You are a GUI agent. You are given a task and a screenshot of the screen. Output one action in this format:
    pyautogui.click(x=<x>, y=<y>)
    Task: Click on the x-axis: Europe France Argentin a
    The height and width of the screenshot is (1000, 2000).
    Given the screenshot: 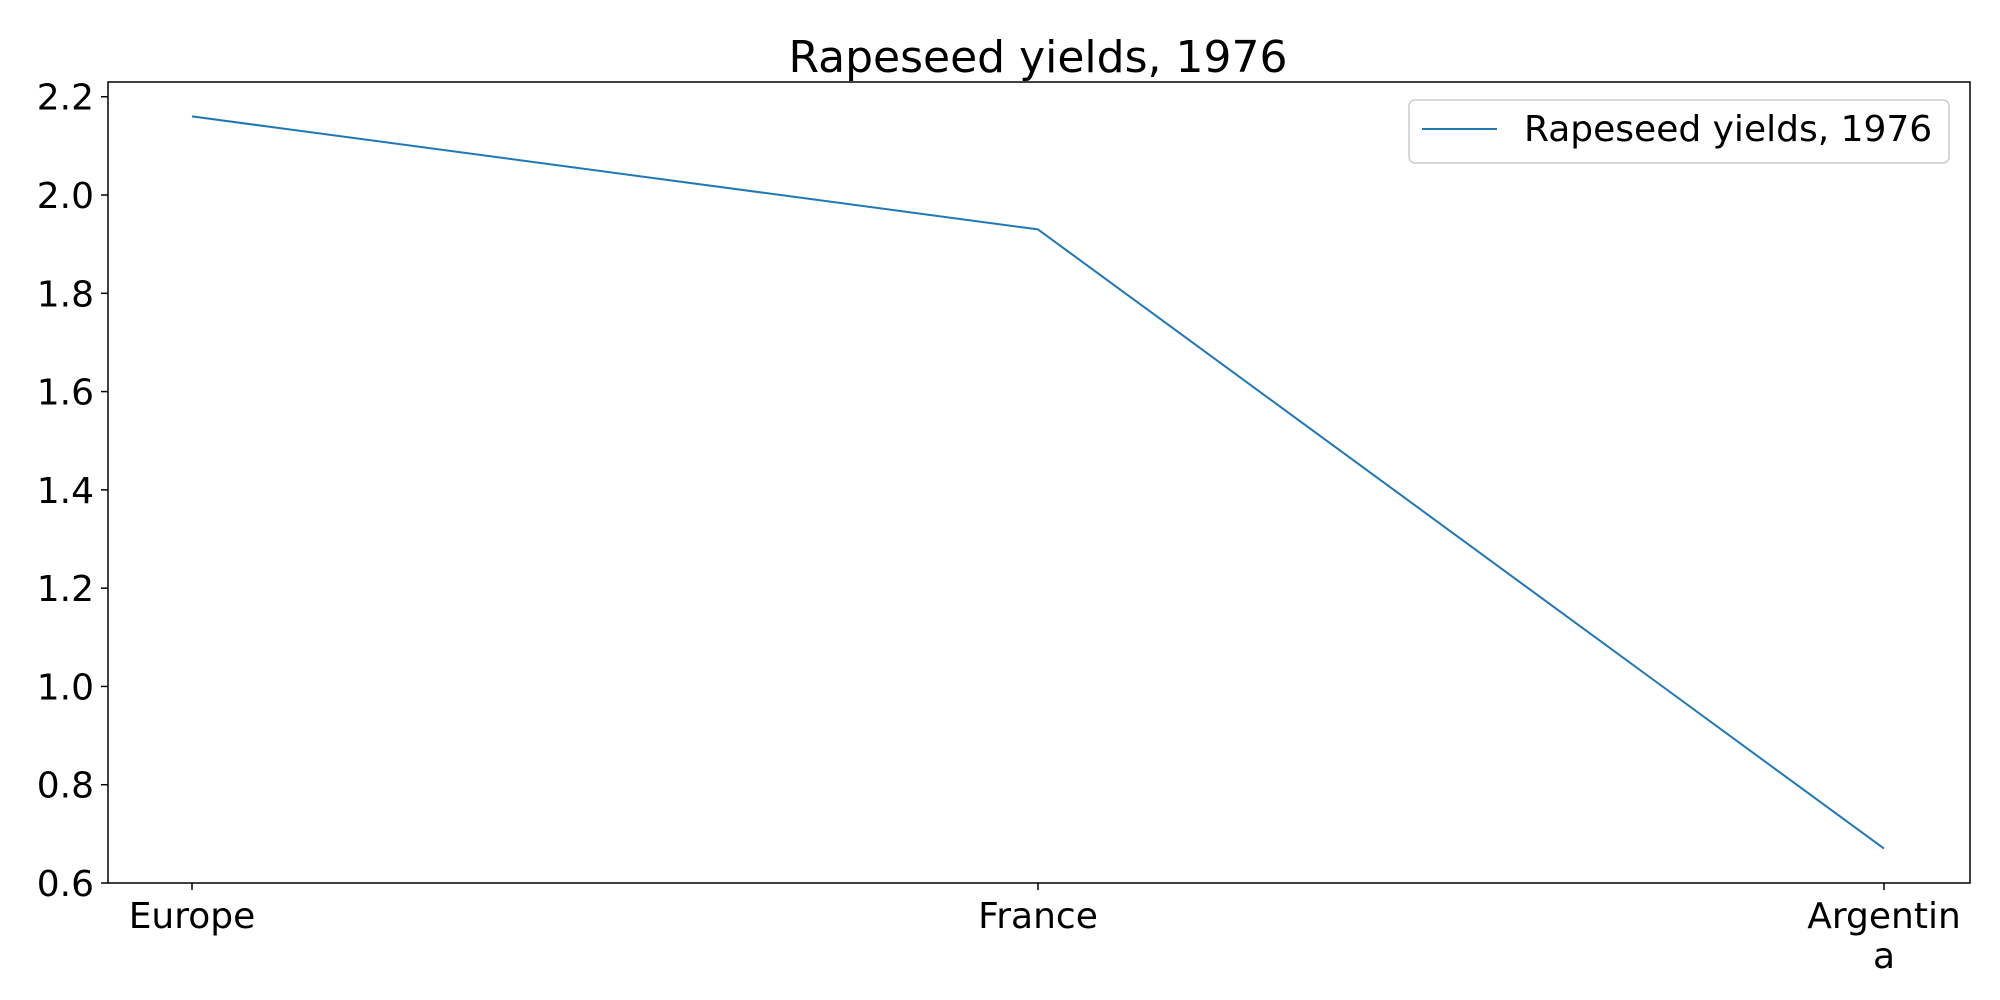 What is the action you would take?
    pyautogui.click(x=1045, y=930)
    